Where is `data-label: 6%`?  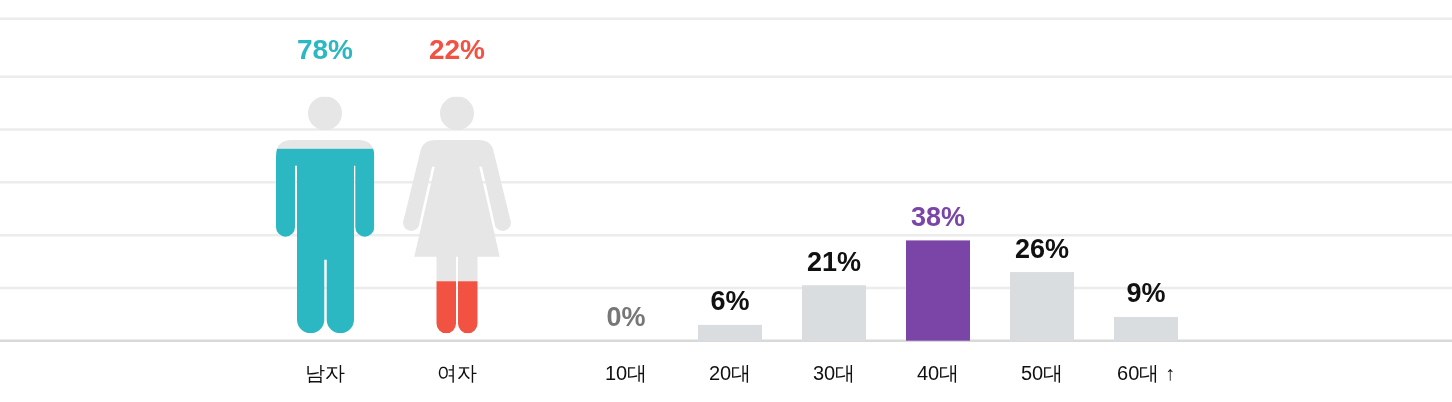
data-label: 6% is located at coordinates (730, 301).